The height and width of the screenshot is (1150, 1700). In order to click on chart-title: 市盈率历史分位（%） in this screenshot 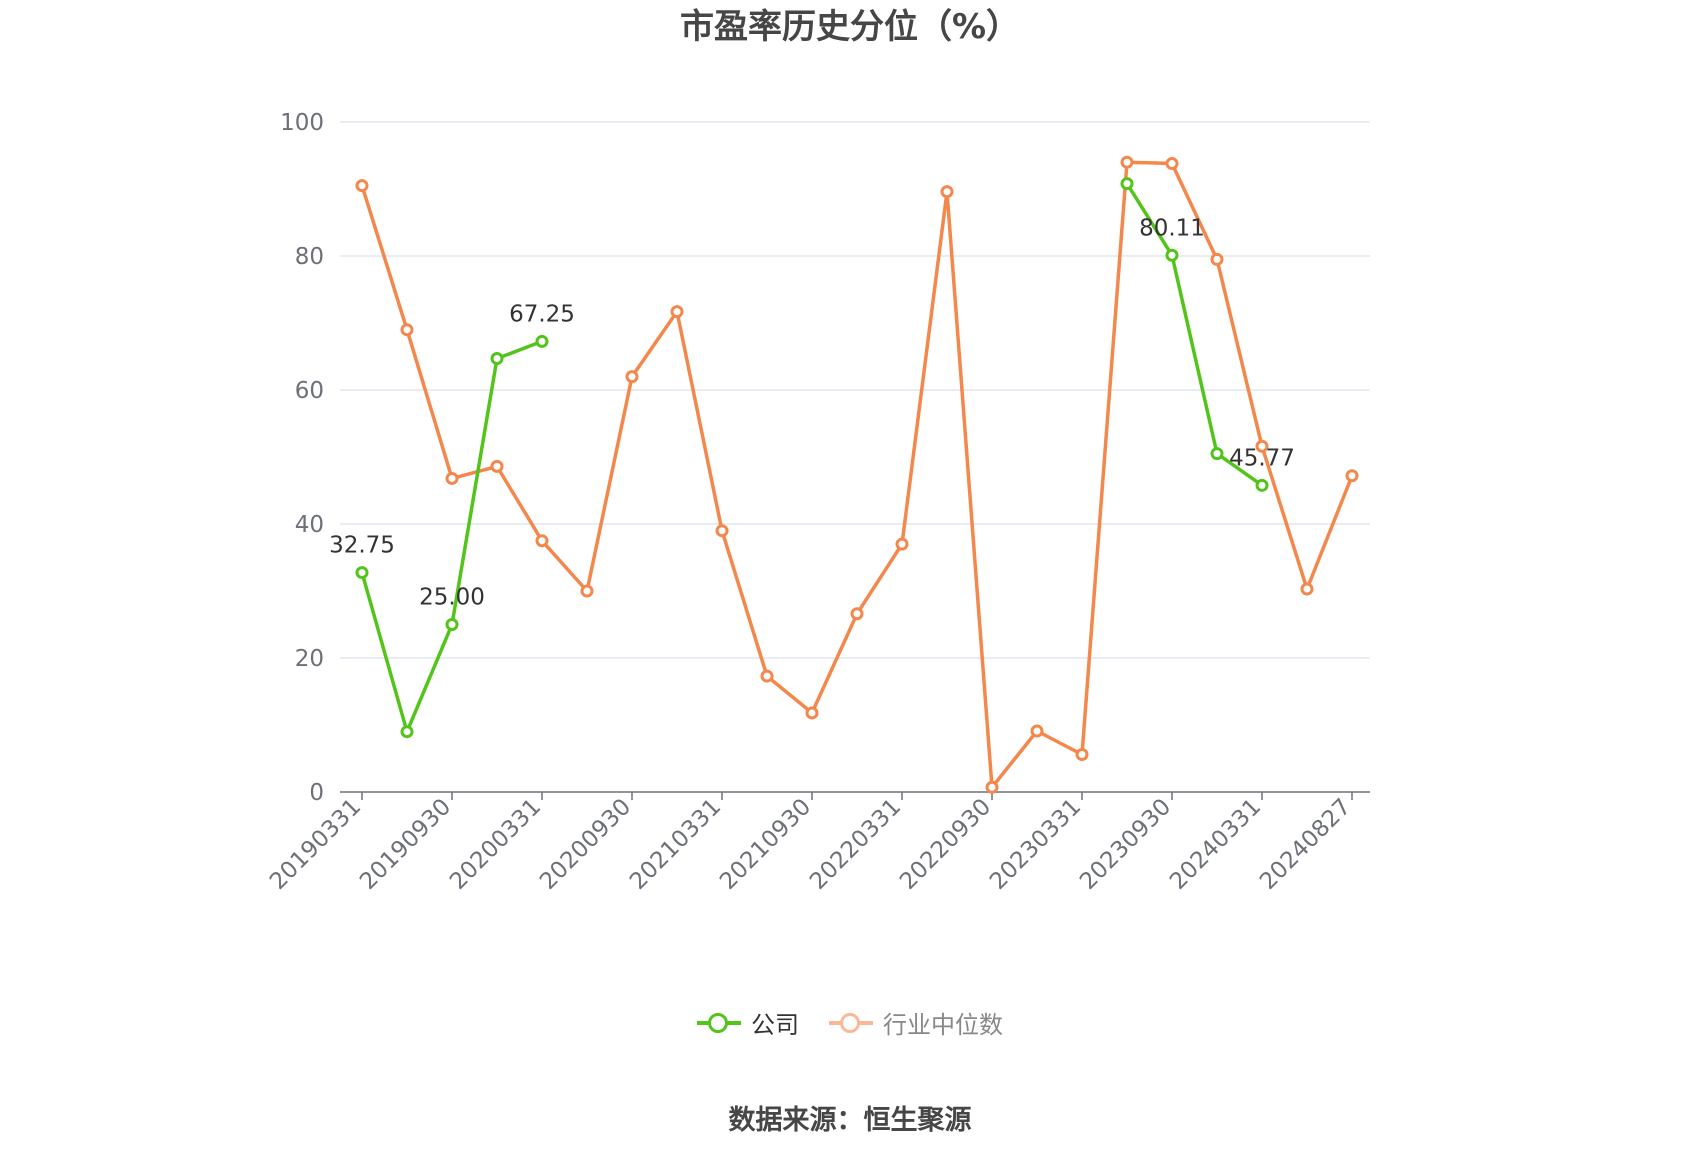, I will do `click(850, 27)`.